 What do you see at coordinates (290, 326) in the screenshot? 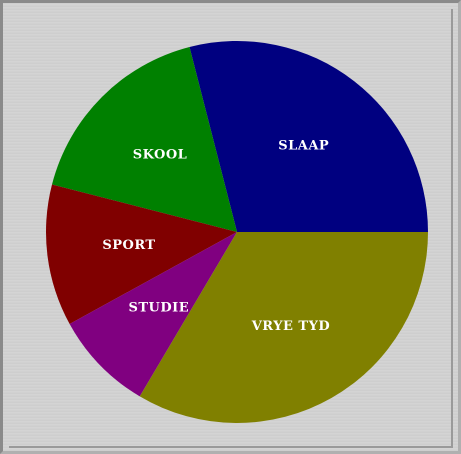
I see `slice-label: VRYE TYD` at bounding box center [290, 326].